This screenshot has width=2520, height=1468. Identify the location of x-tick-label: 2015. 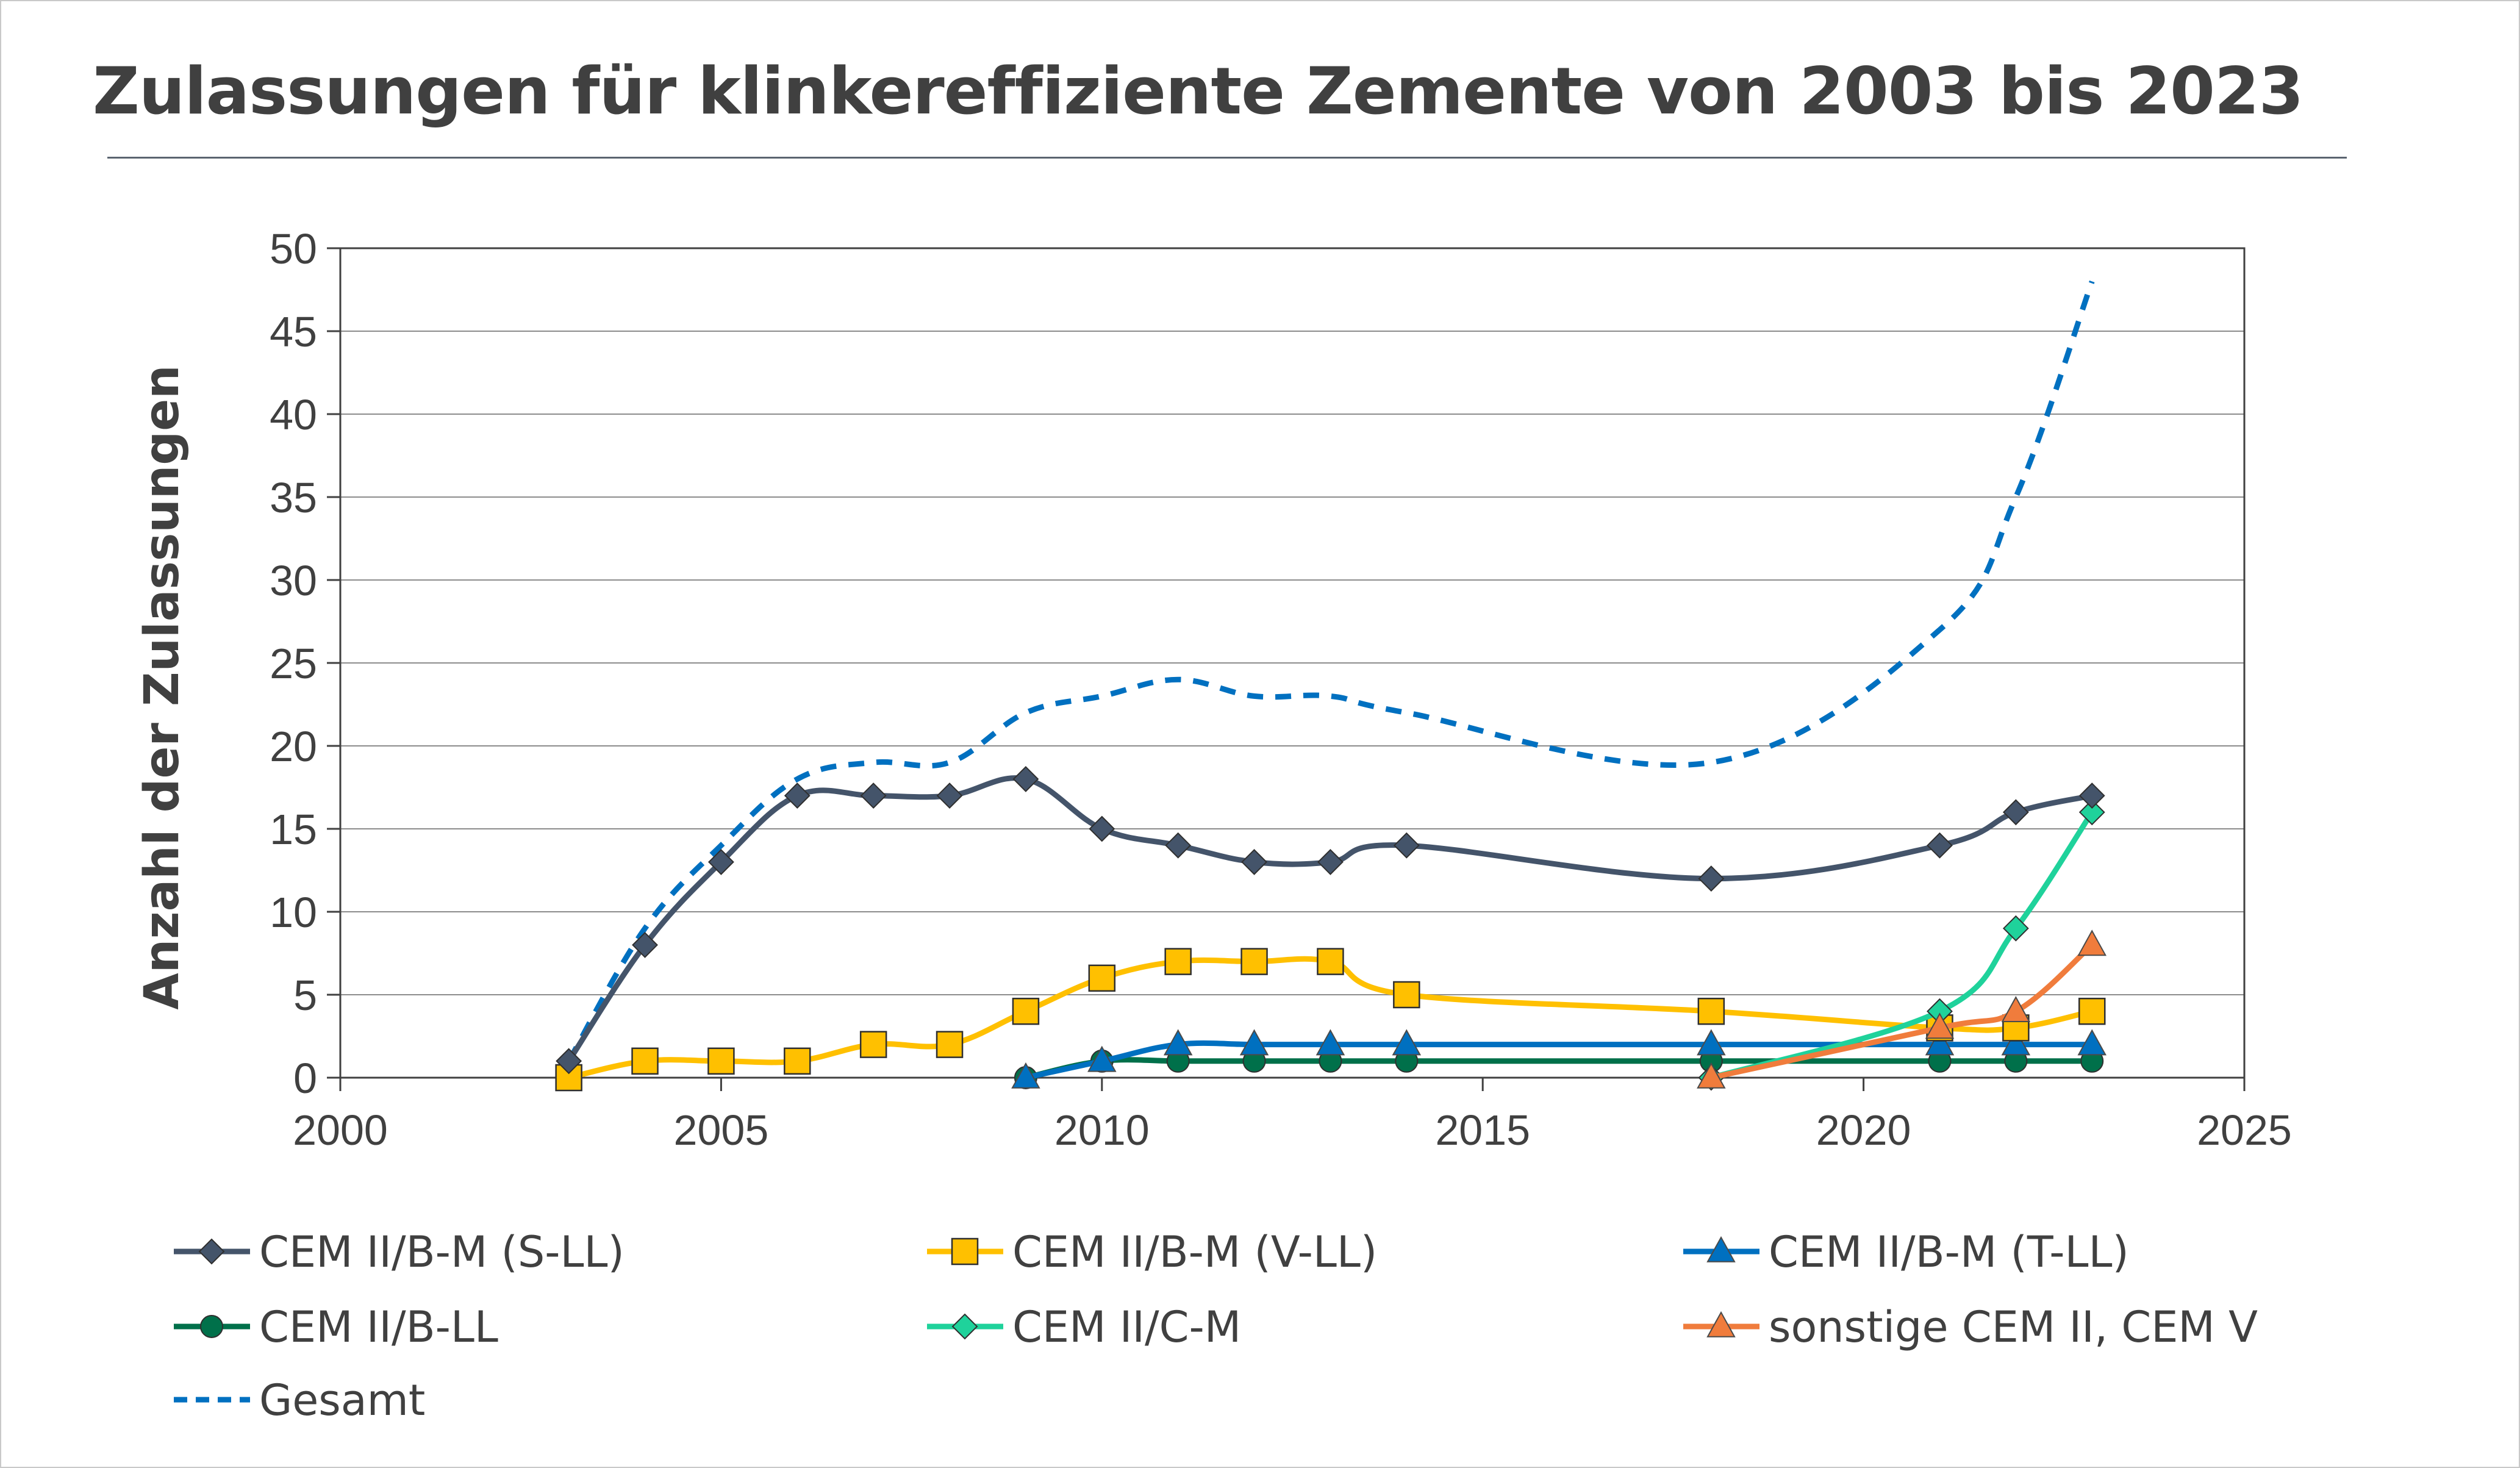
(1482, 1130).